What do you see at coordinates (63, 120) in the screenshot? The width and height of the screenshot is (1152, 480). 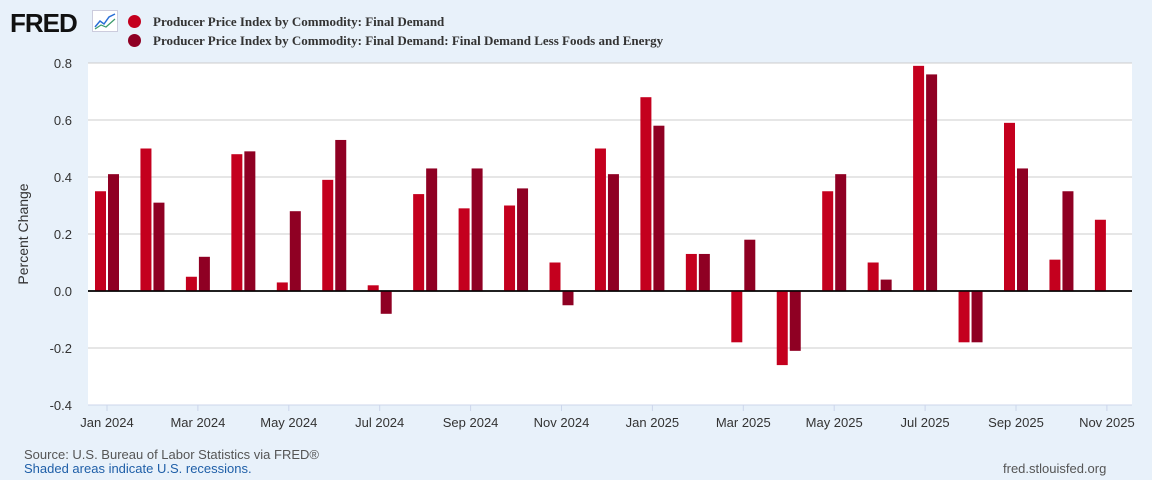 I see `y-tick-label: 0.6` at bounding box center [63, 120].